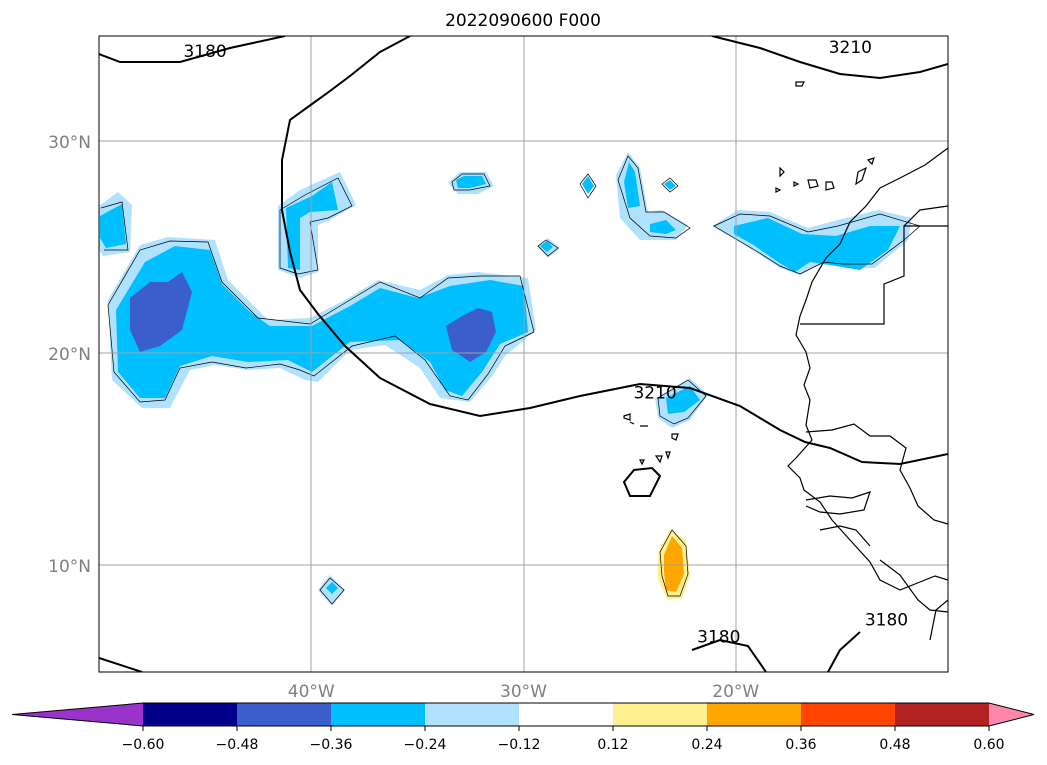 Image resolution: width=1047 pixels, height=765 pixels. What do you see at coordinates (519, 745) in the screenshot?
I see `colorbar-tick-label: −0.12` at bounding box center [519, 745].